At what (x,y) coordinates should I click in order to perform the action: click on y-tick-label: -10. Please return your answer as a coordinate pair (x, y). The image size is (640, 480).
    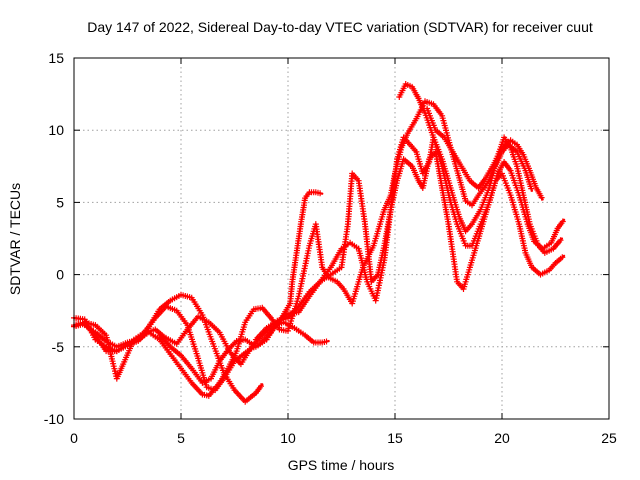
    Looking at the image, I should click on (54, 419).